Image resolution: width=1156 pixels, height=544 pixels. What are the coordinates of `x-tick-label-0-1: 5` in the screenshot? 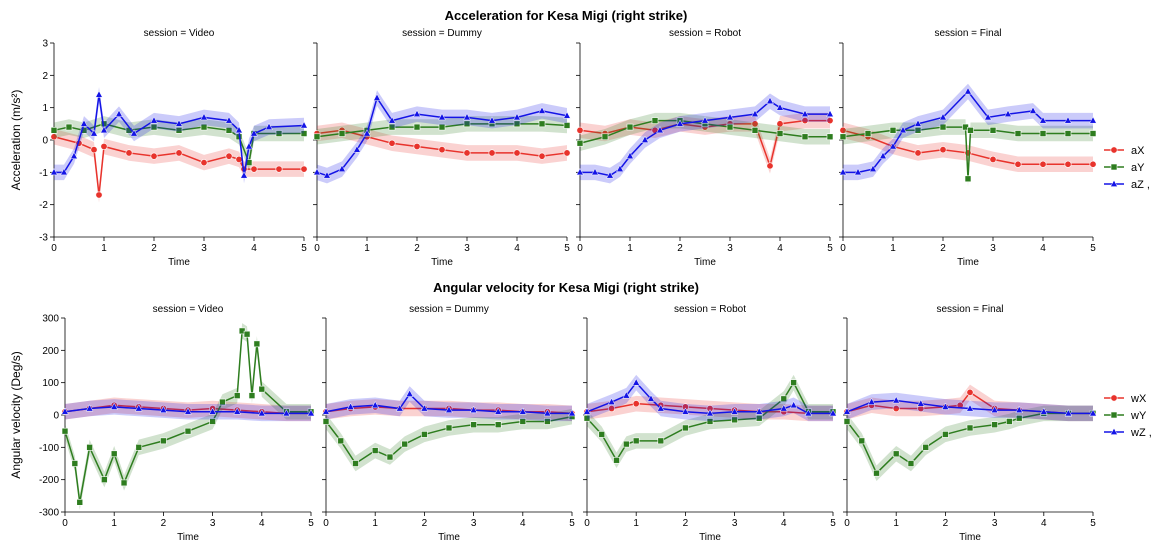 It's located at (567, 248).